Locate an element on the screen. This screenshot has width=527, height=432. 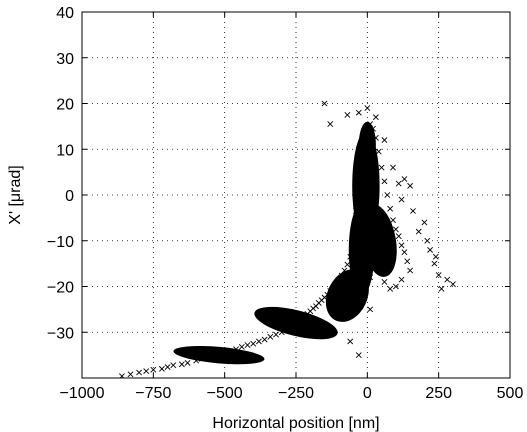
y-tick-label: 0 is located at coordinates (69, 196).